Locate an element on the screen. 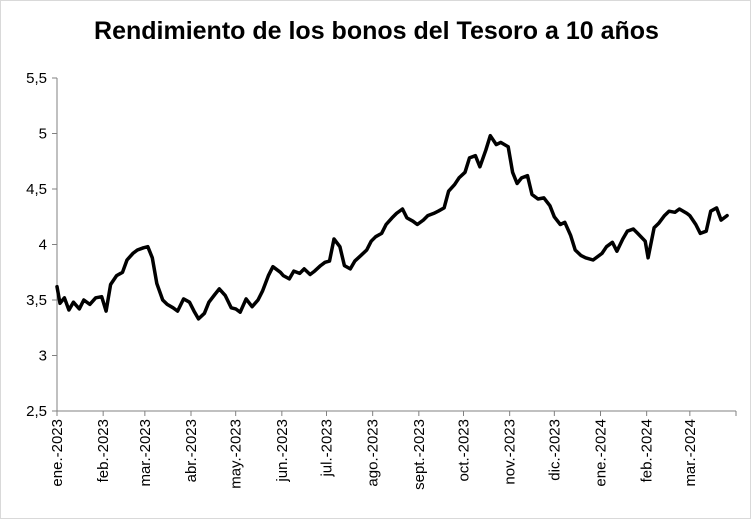 The width and height of the screenshot is (751, 520). y-tick-label: 3 is located at coordinates (43, 356).